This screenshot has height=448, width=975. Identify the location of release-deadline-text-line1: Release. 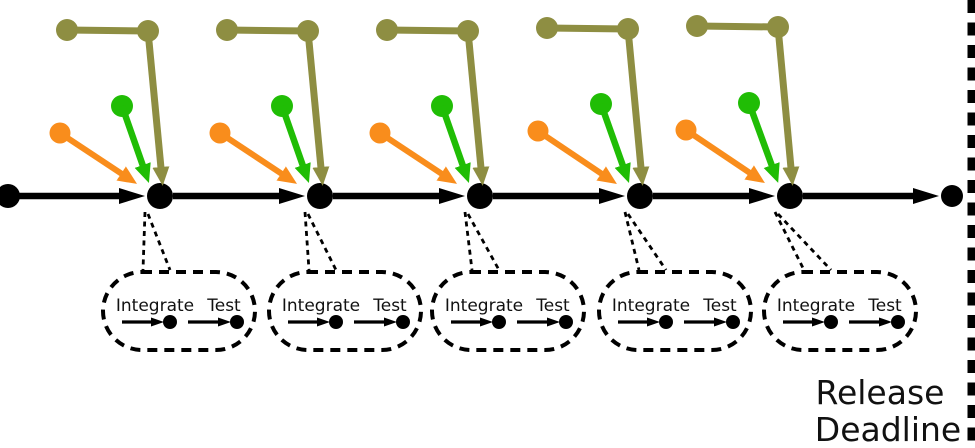
(880, 392).